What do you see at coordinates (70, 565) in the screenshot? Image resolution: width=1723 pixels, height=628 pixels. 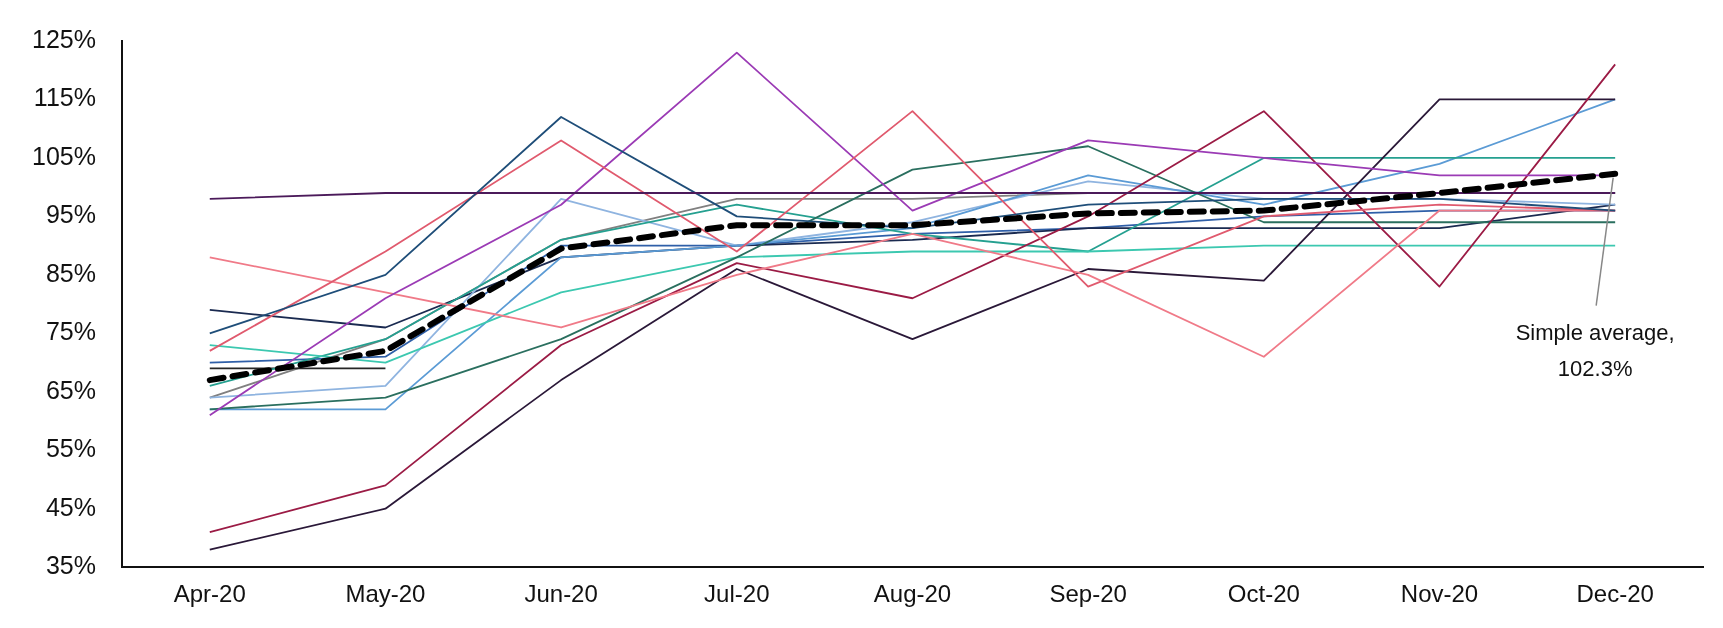 I see `y-tick-label: 35%` at bounding box center [70, 565].